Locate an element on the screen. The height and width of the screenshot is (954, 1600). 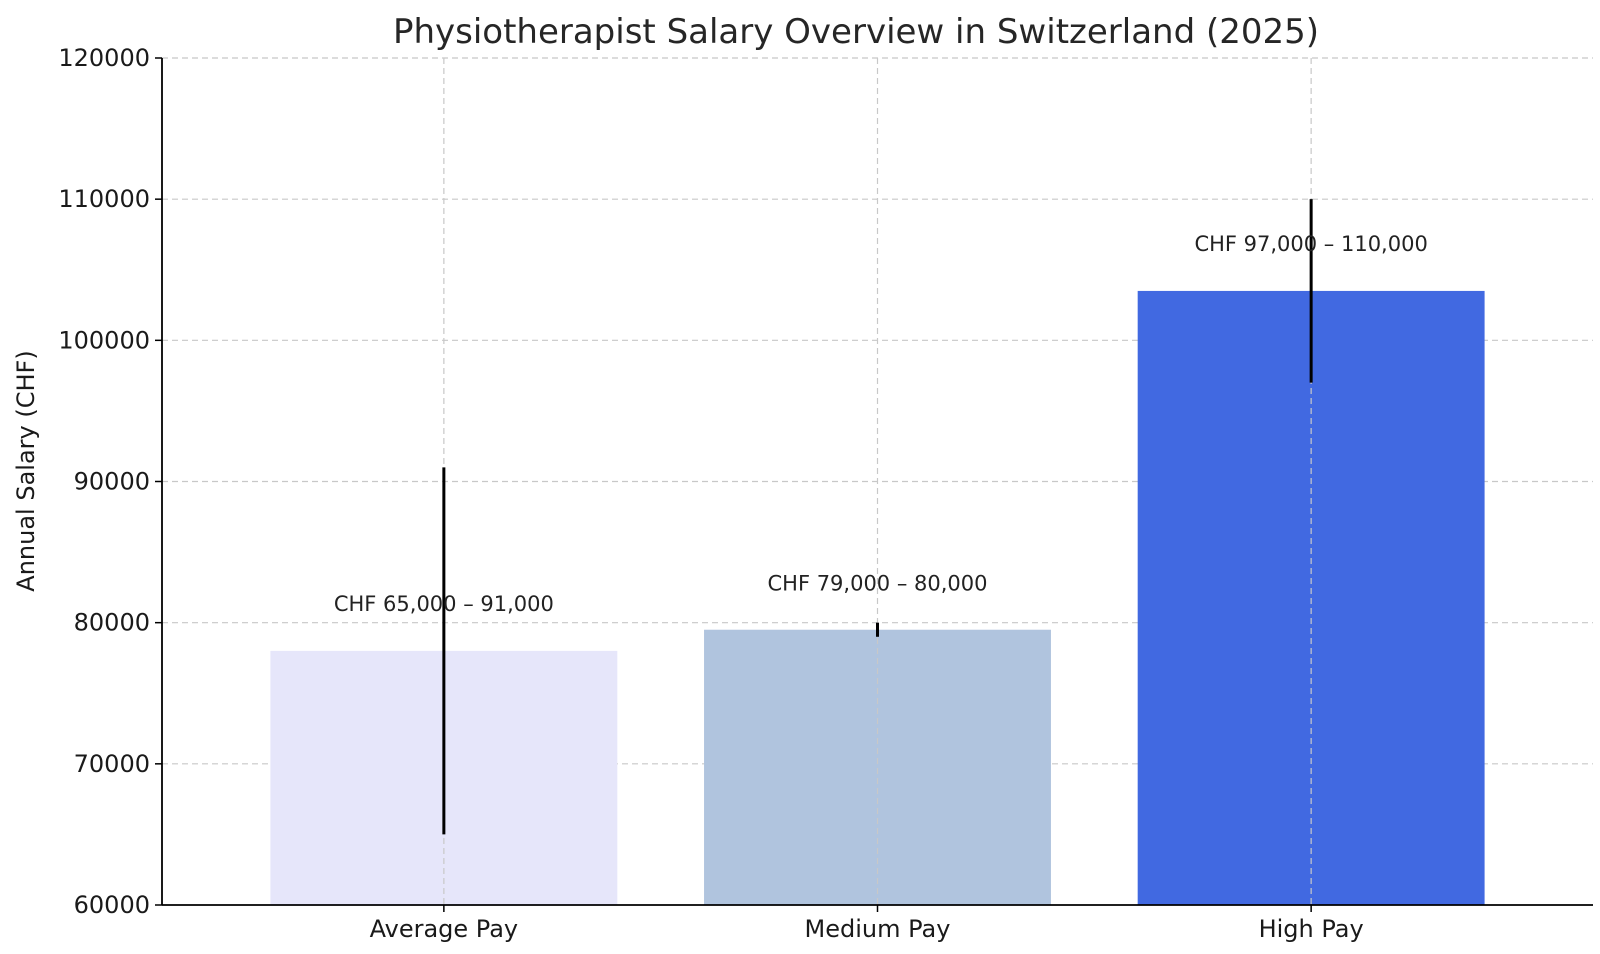
x-tick-label: High Pay is located at coordinates (1311, 929).